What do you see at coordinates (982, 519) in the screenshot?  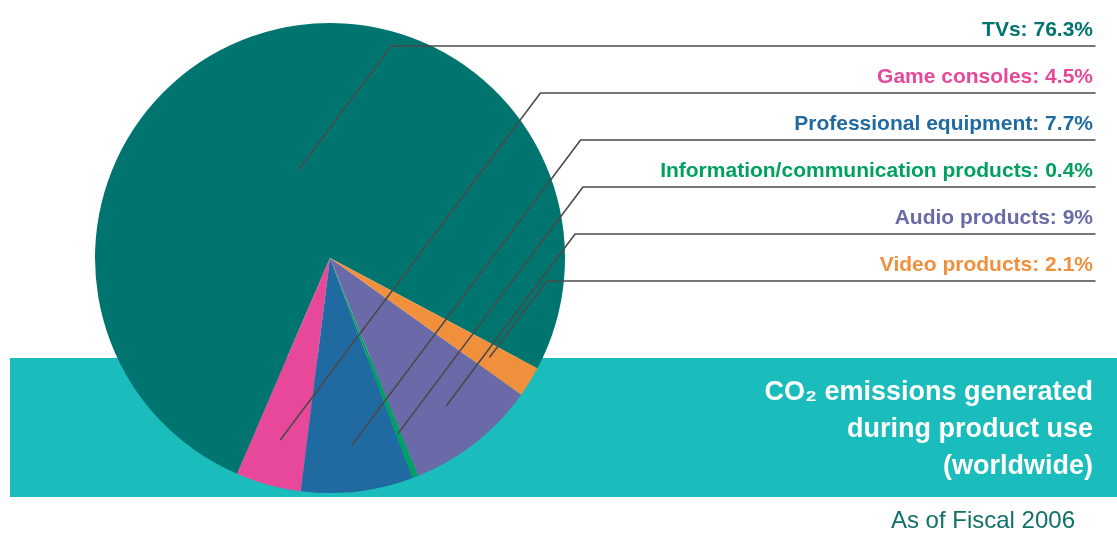 I see `text: As of Fiscal 2006` at bounding box center [982, 519].